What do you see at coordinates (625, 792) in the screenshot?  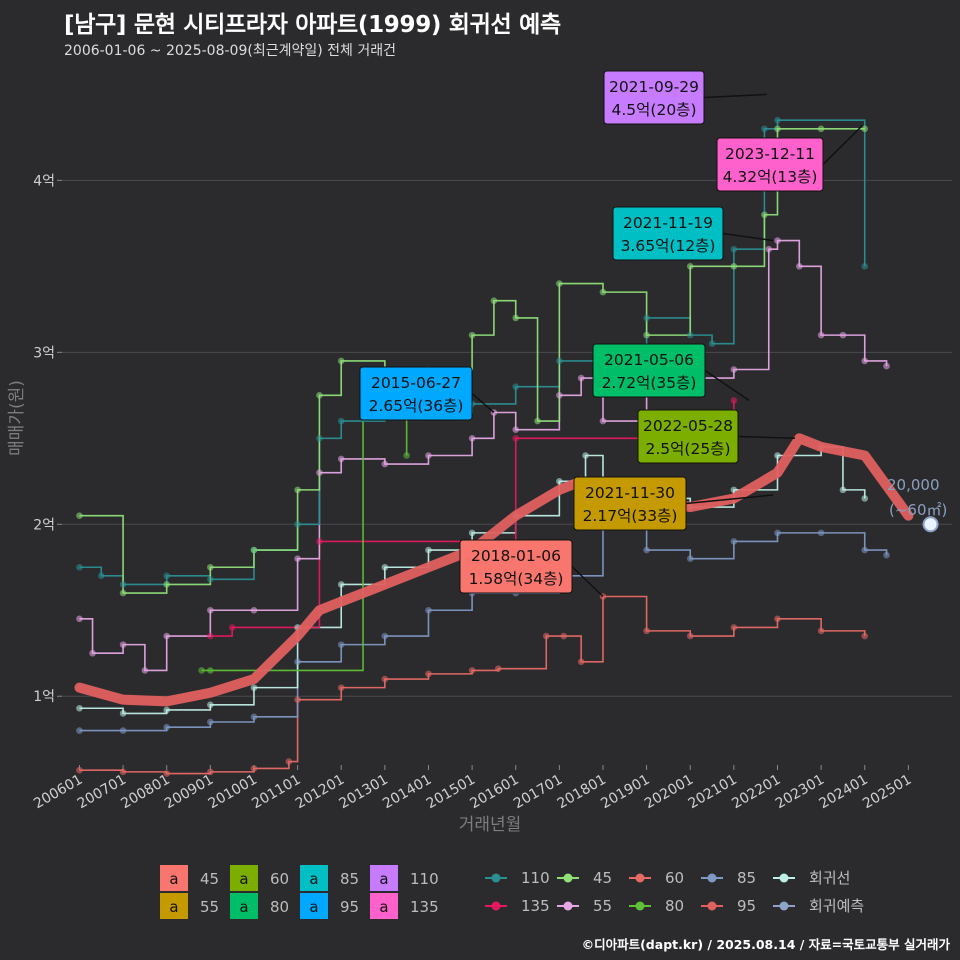 I see `x-tick-label: 201901` at bounding box center [625, 792].